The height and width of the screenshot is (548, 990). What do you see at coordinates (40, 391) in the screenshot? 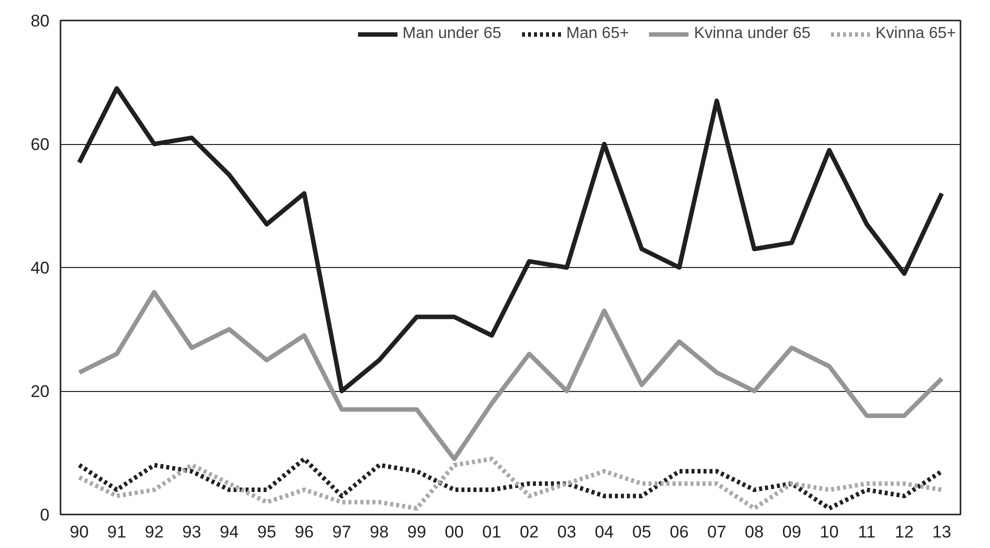
I see `y-tick-label: 20` at bounding box center [40, 391].